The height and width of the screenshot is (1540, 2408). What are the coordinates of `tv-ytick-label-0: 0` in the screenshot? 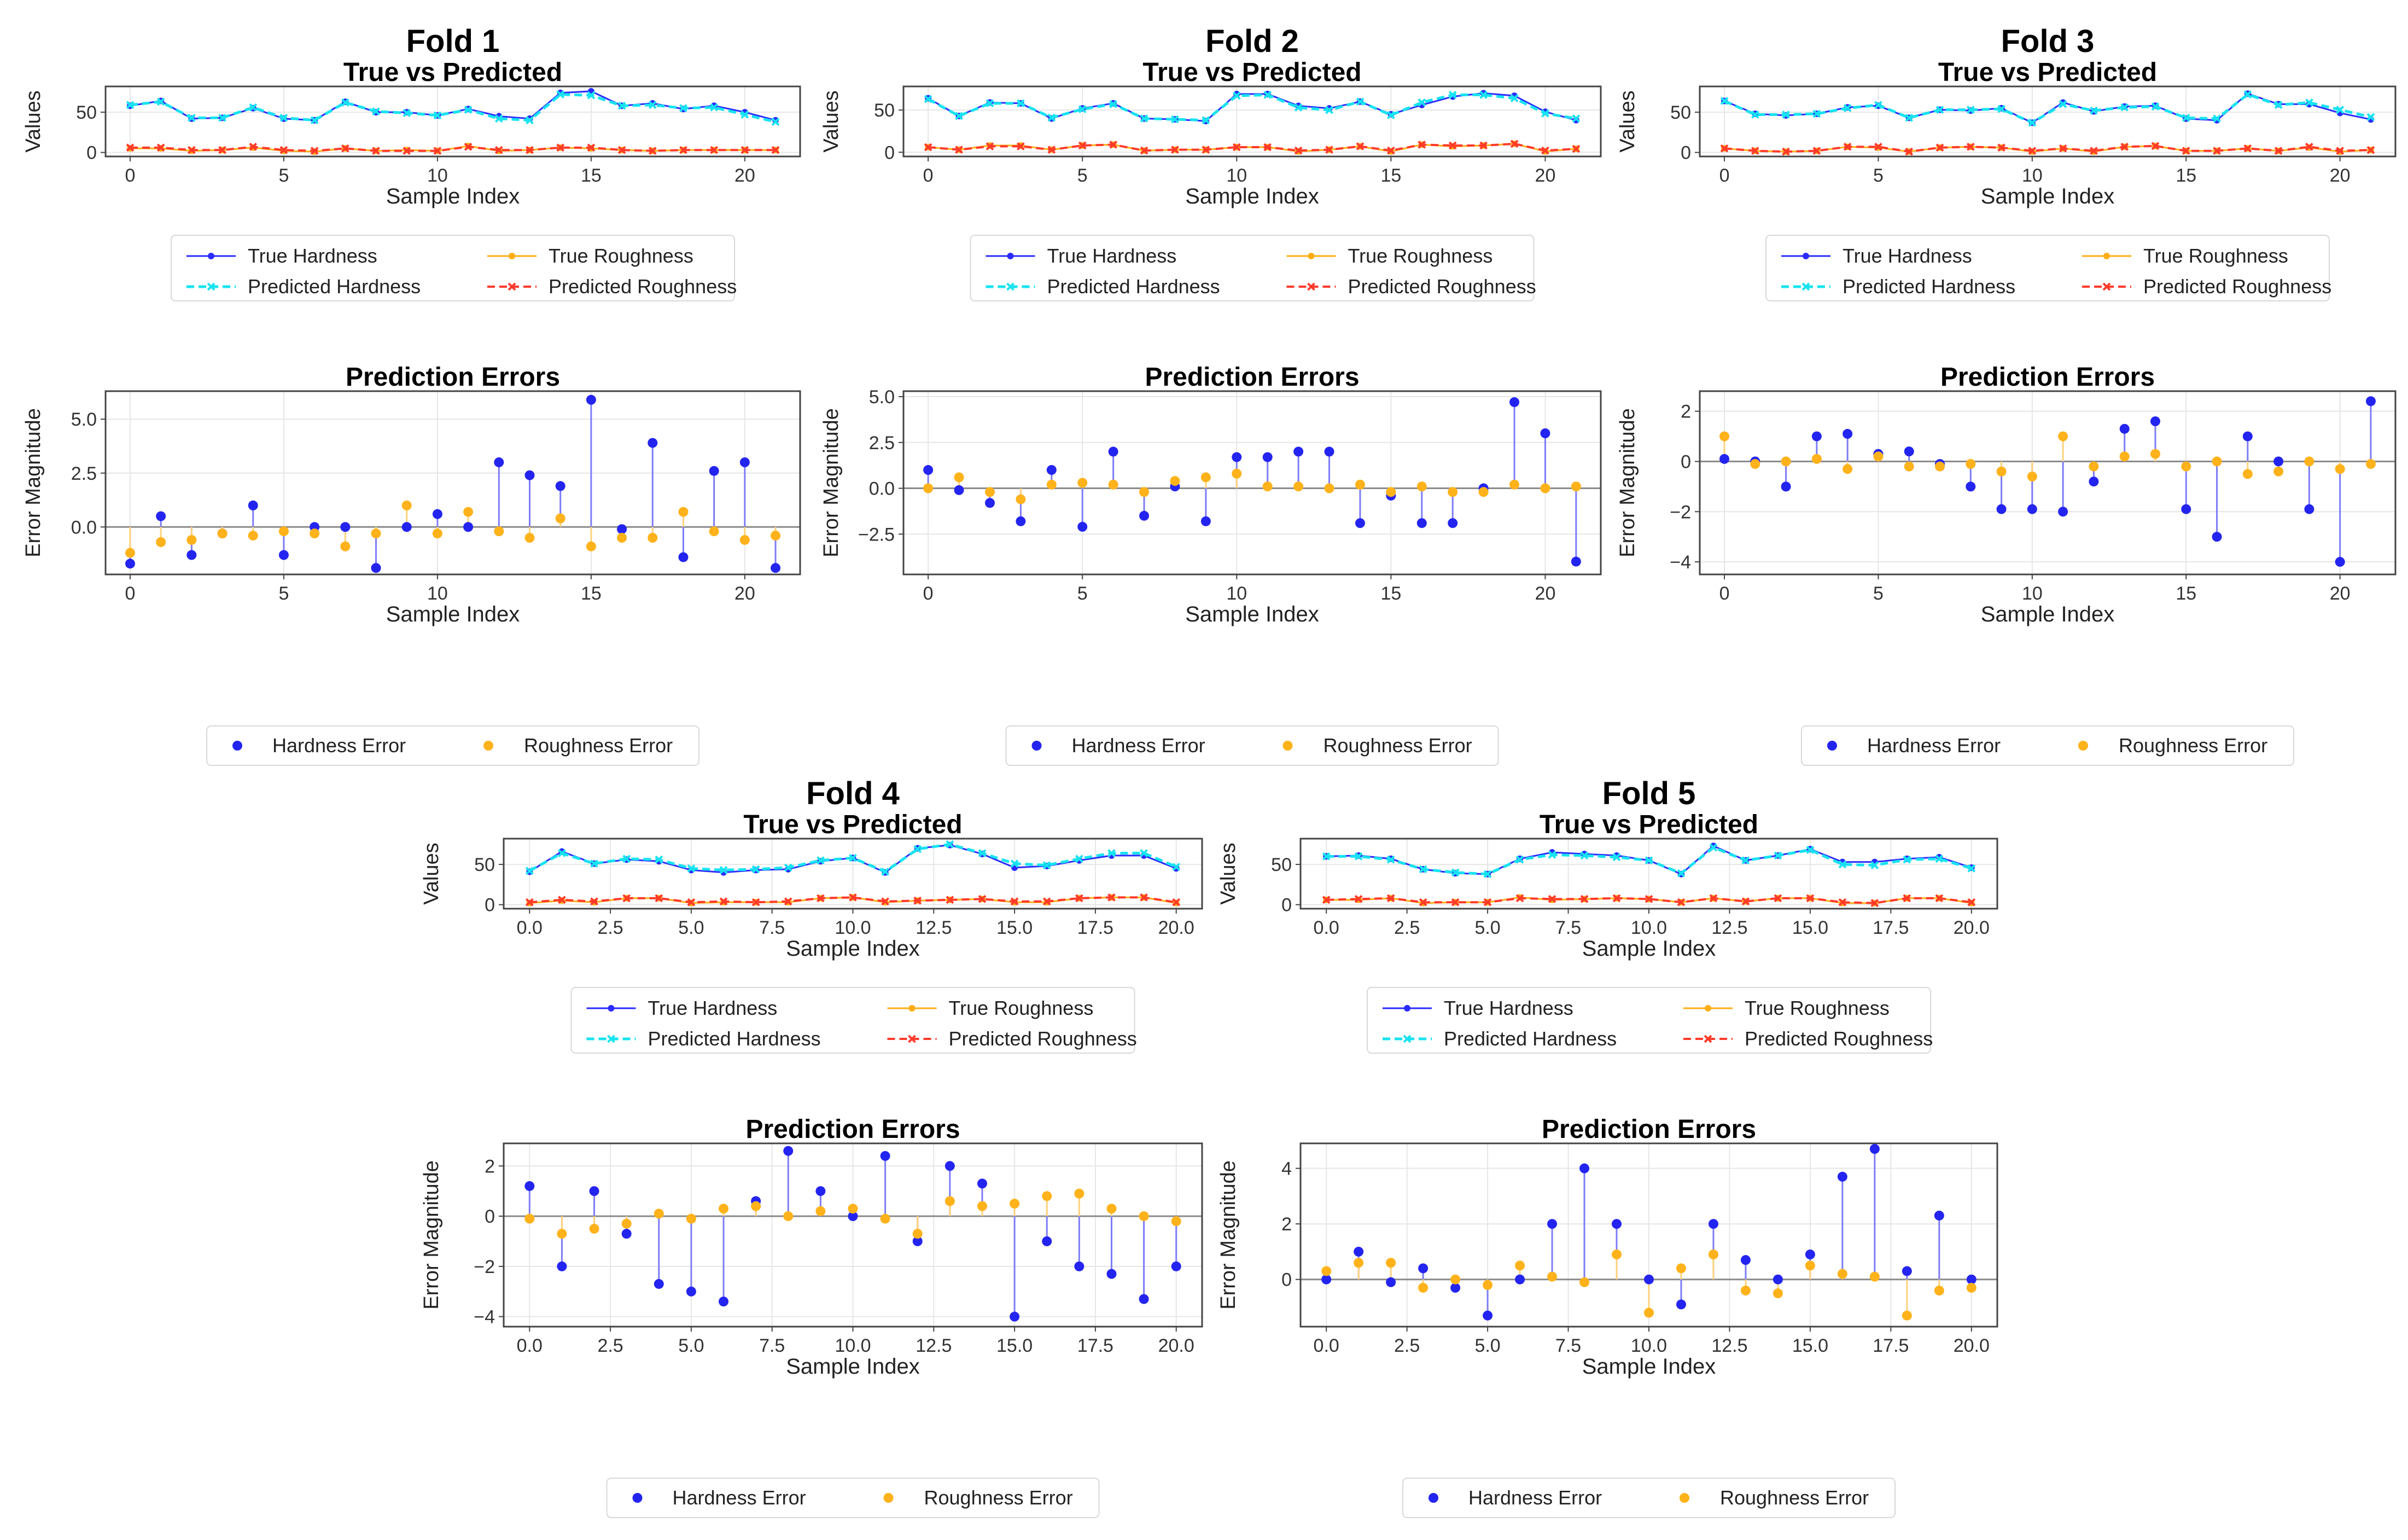 It's located at (490, 905).